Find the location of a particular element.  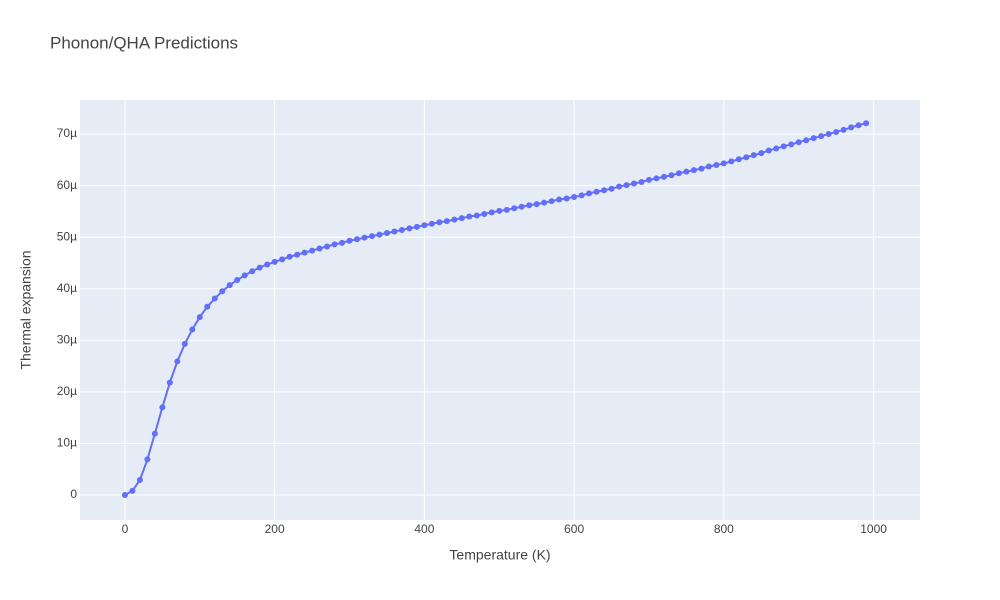

x-tick-label: 200 is located at coordinates (275, 529).